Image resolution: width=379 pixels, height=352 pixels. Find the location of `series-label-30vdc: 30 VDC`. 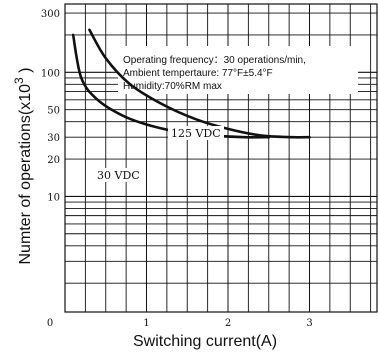

series-label-30vdc: 30 VDC is located at coordinates (118, 175).